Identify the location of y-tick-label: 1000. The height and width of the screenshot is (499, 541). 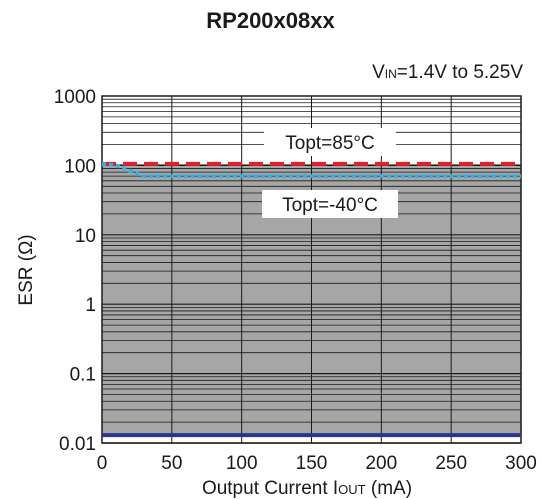
(75, 97).